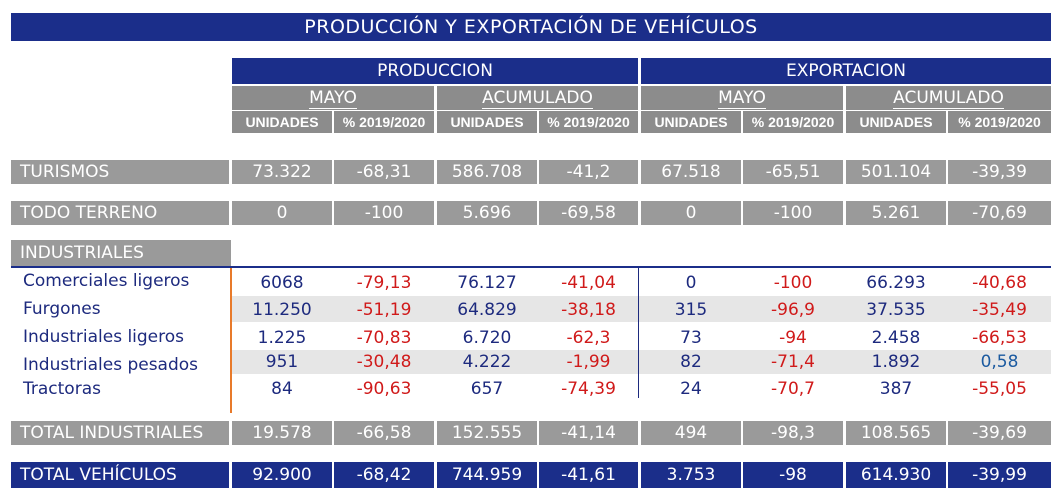 This screenshot has height=504, width=1063. What do you see at coordinates (896, 213) in the screenshot?
I see `todo-terreno-exp-acum-unidades: 5.261` at bounding box center [896, 213].